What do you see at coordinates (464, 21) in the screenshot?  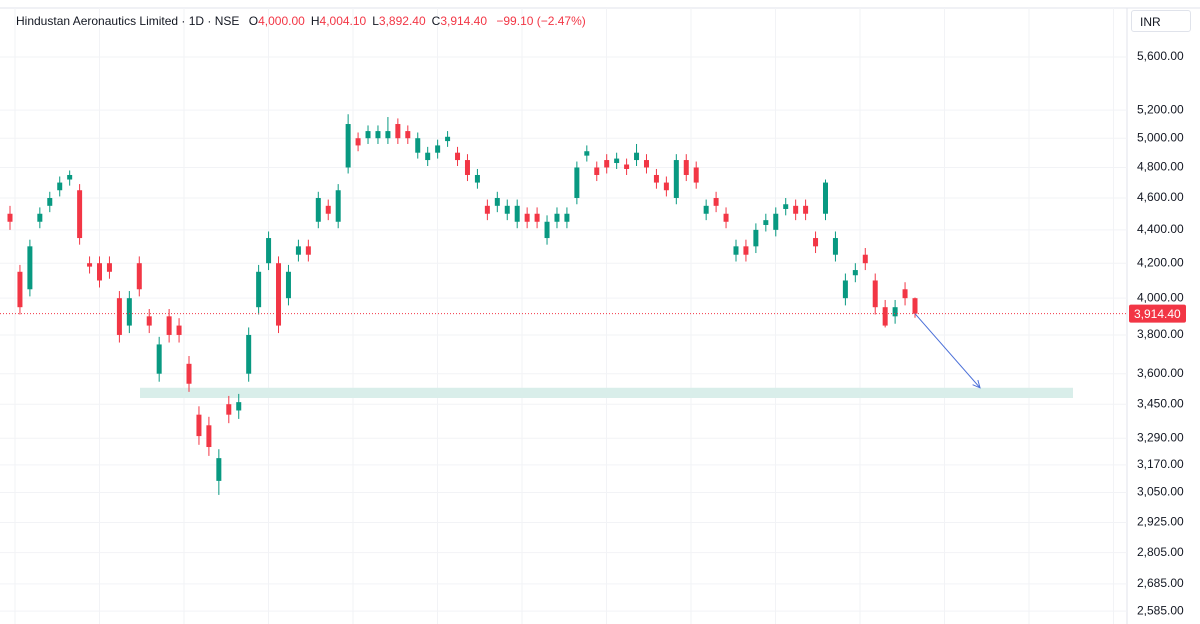 I see `ohlc-value: 3,914.40` at bounding box center [464, 21].